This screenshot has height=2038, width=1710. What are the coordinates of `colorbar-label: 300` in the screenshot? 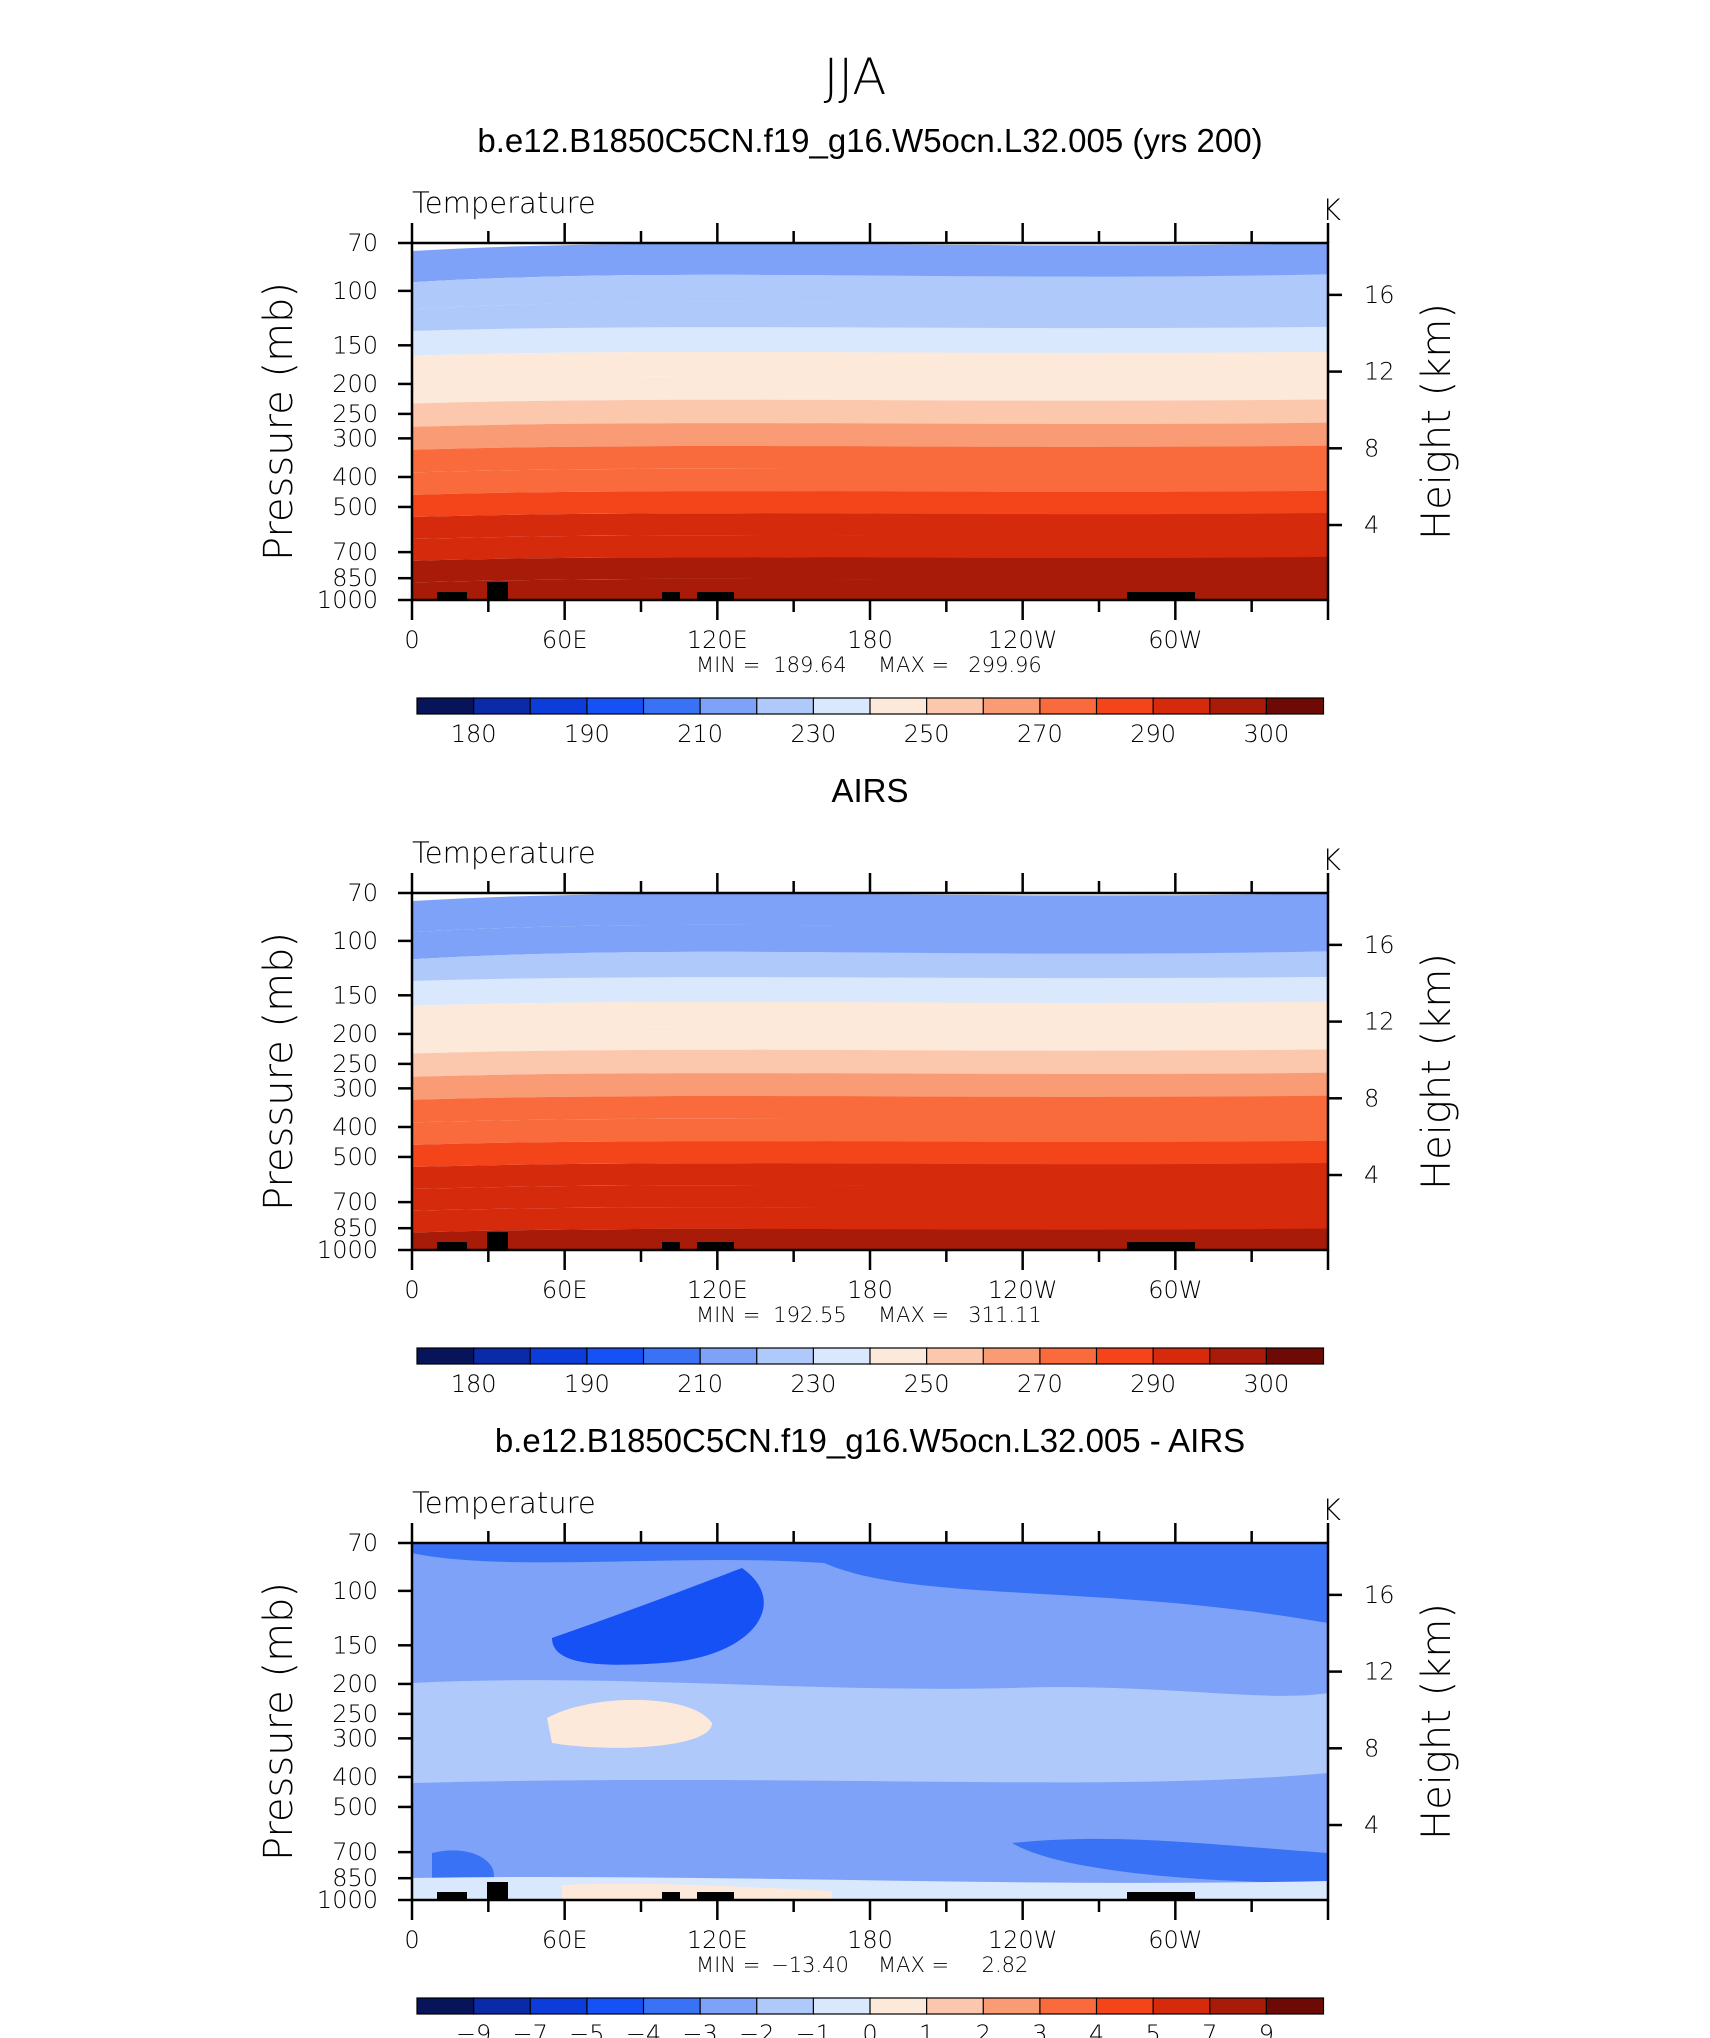 It's located at (1266, 1384).